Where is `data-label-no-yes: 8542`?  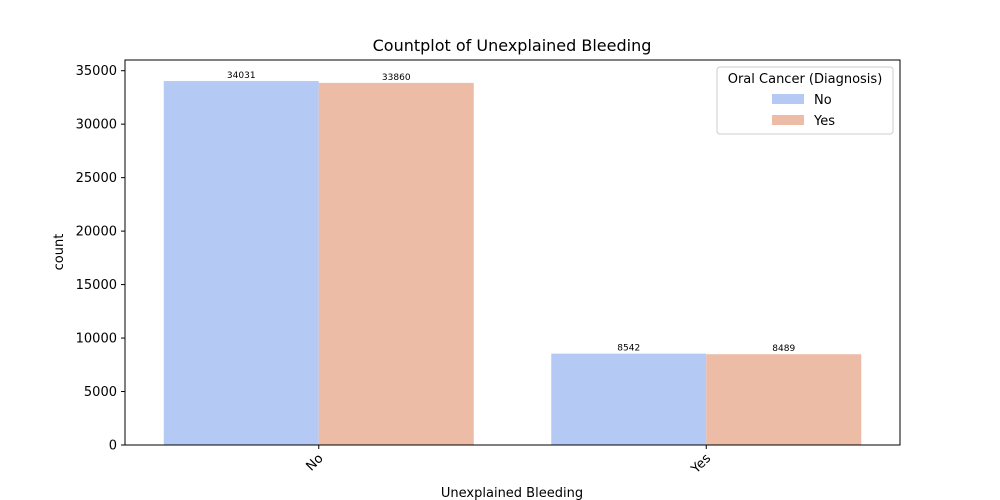 data-label-no-yes: 8542 is located at coordinates (628, 349).